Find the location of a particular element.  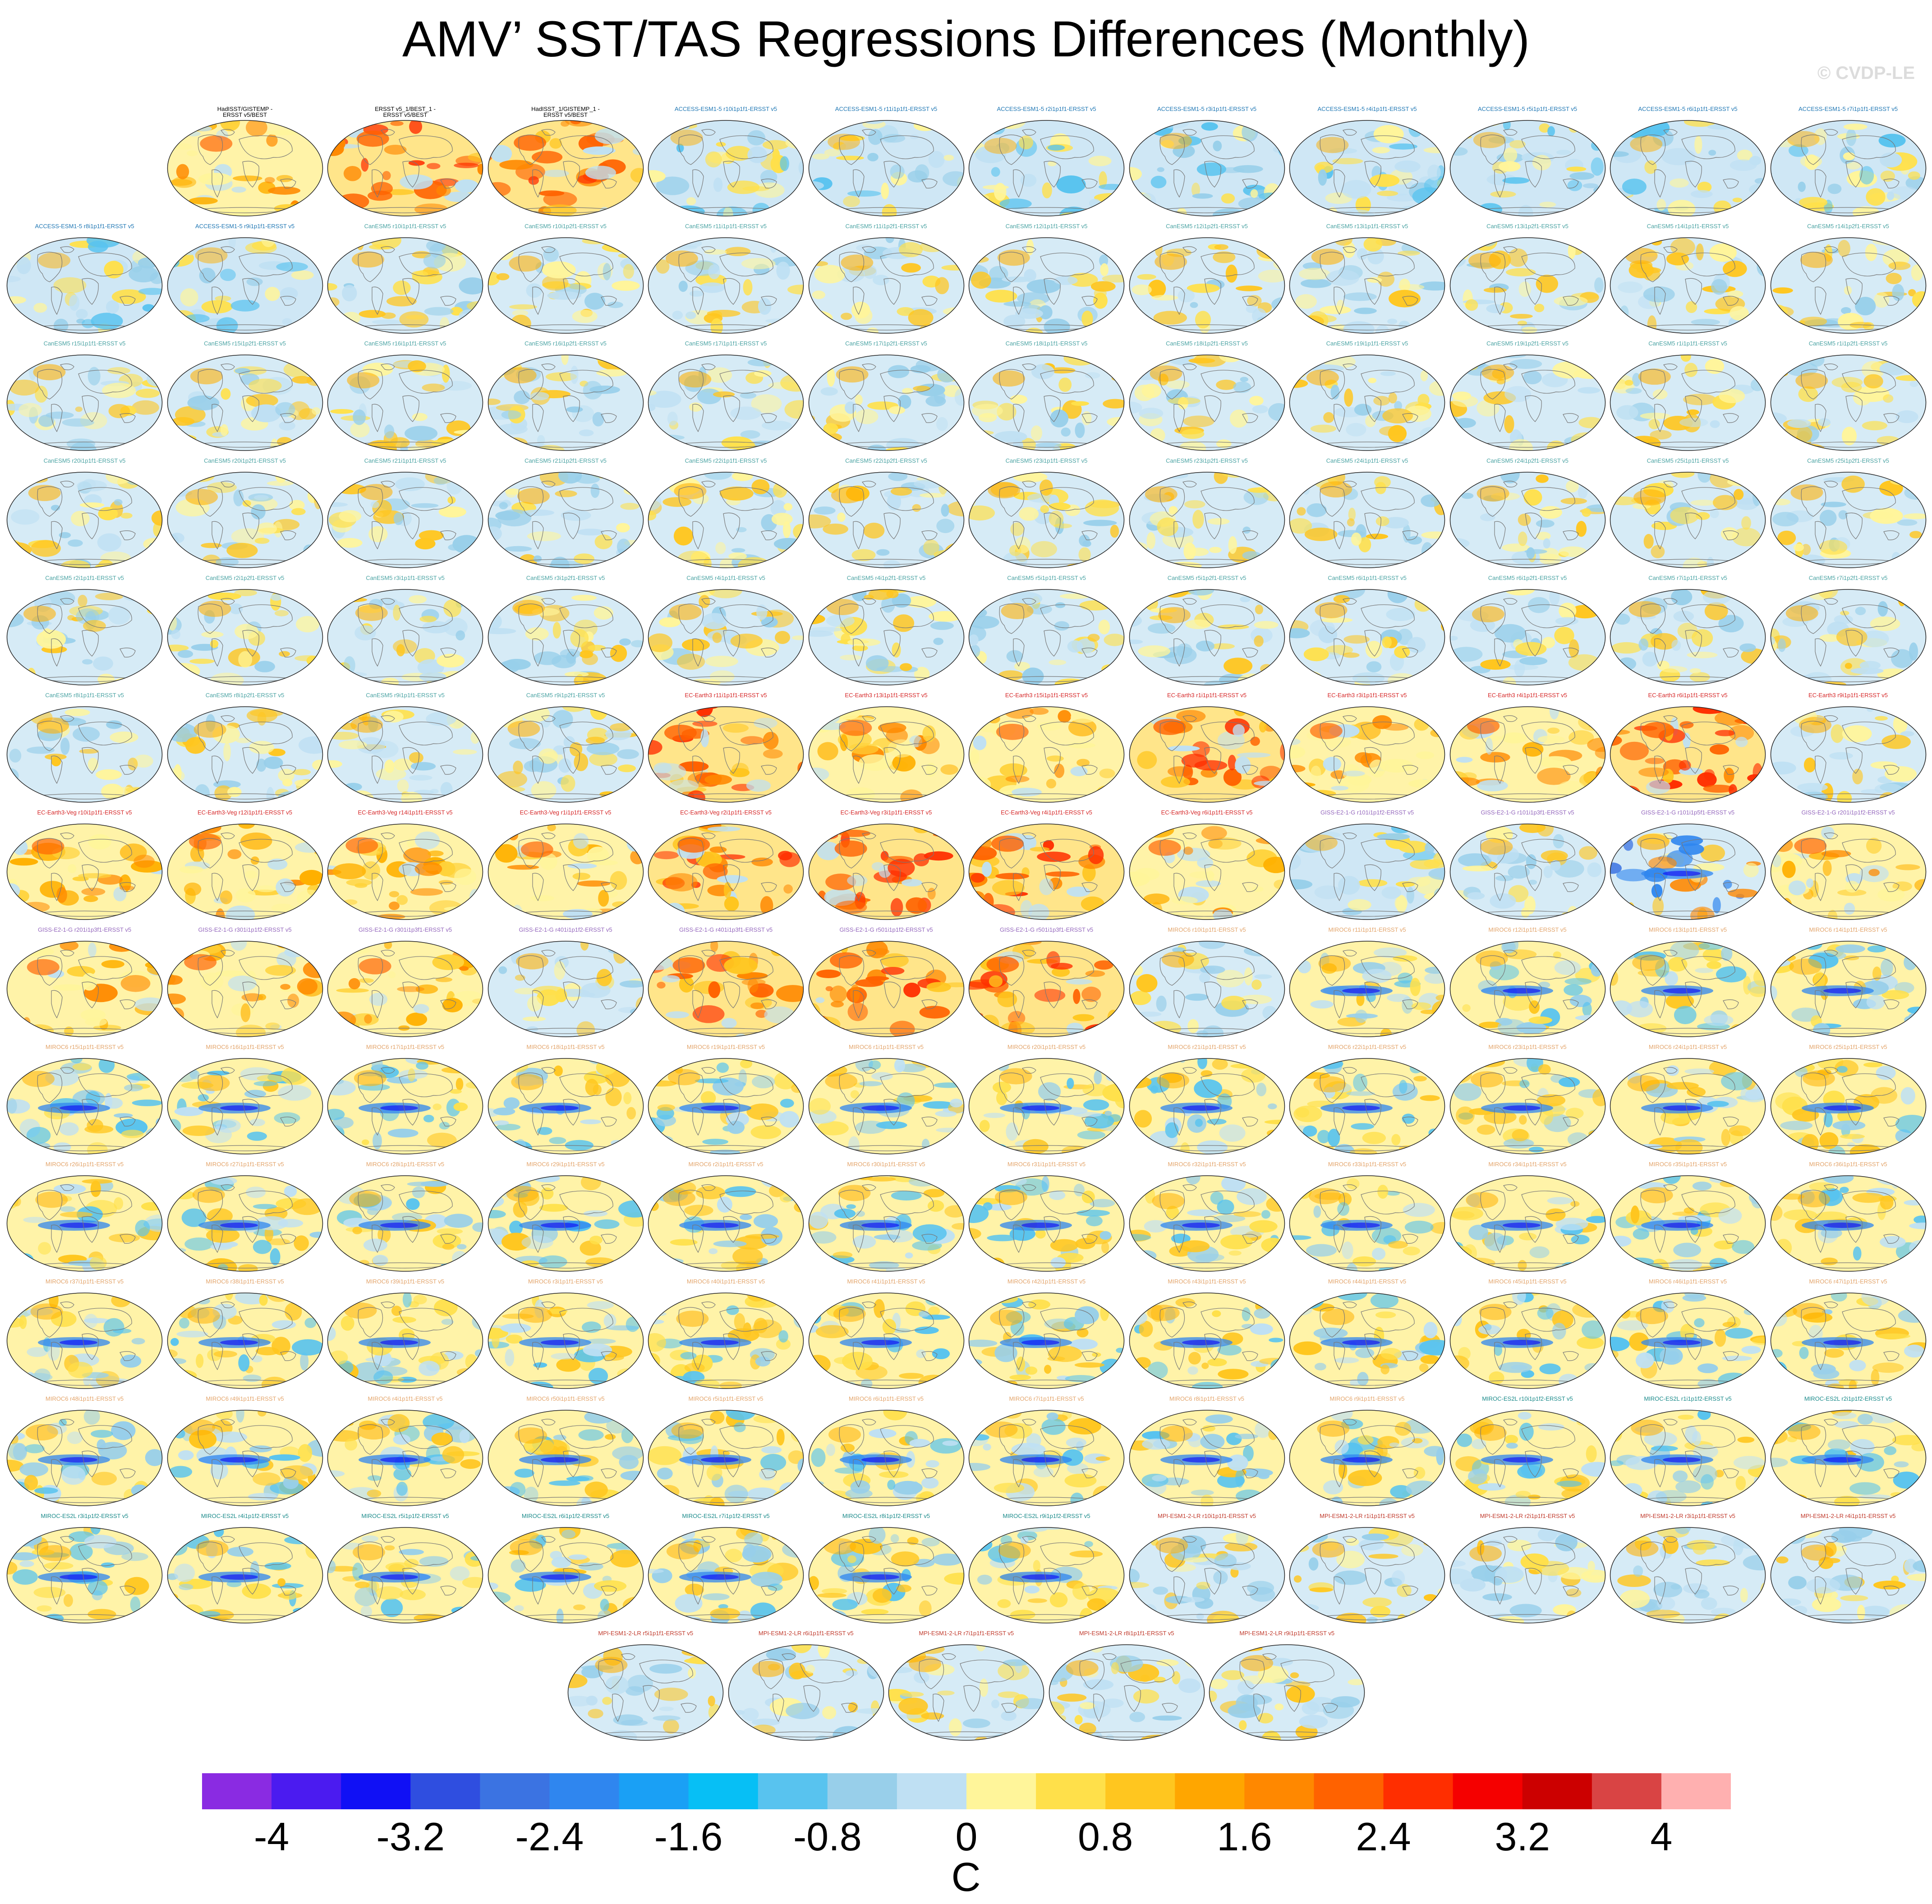

colorbar-tick-label: -2.4 is located at coordinates (549, 1836).